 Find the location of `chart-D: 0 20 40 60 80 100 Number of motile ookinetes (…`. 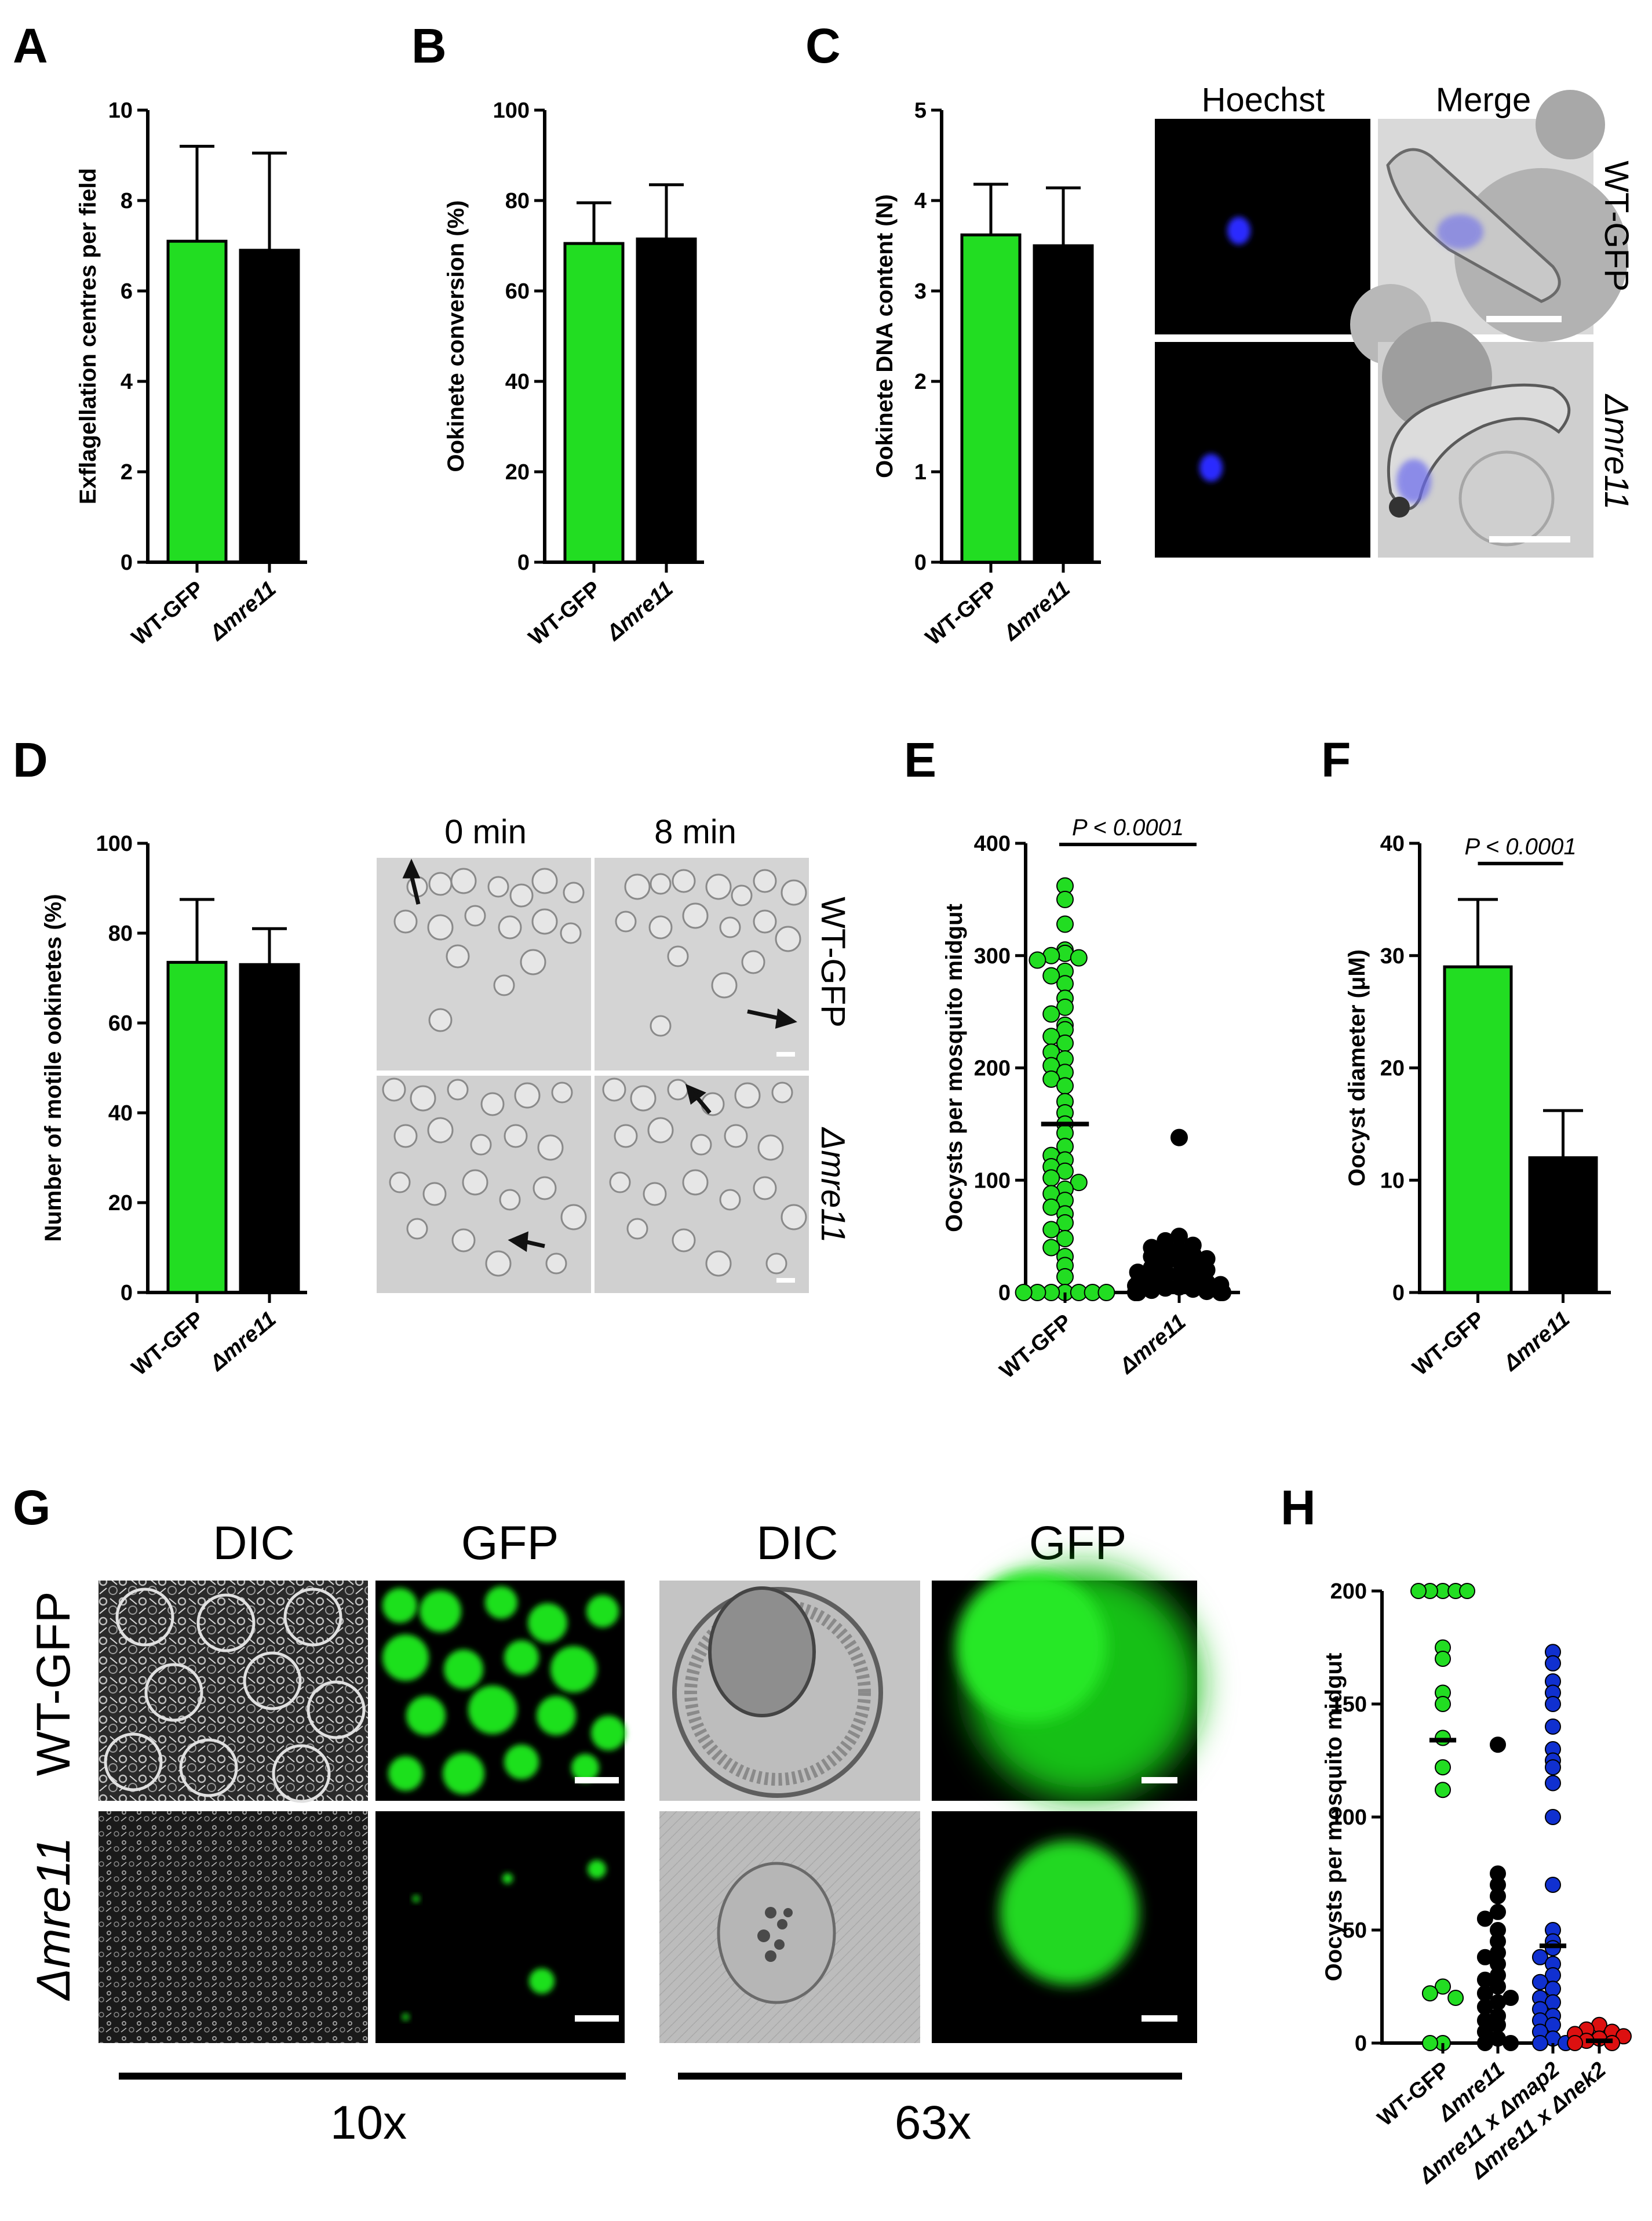

chart-D: 0 20 40 60 80 100 Number of motile ookinetes (… is located at coordinates (174, 1107).